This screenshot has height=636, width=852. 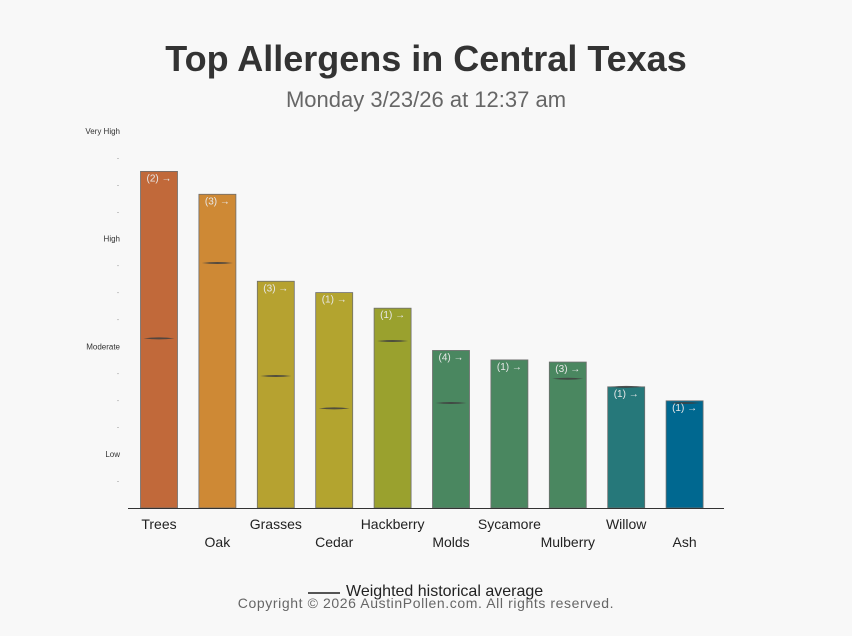 I want to click on bar-oak, so click(x=217, y=351).